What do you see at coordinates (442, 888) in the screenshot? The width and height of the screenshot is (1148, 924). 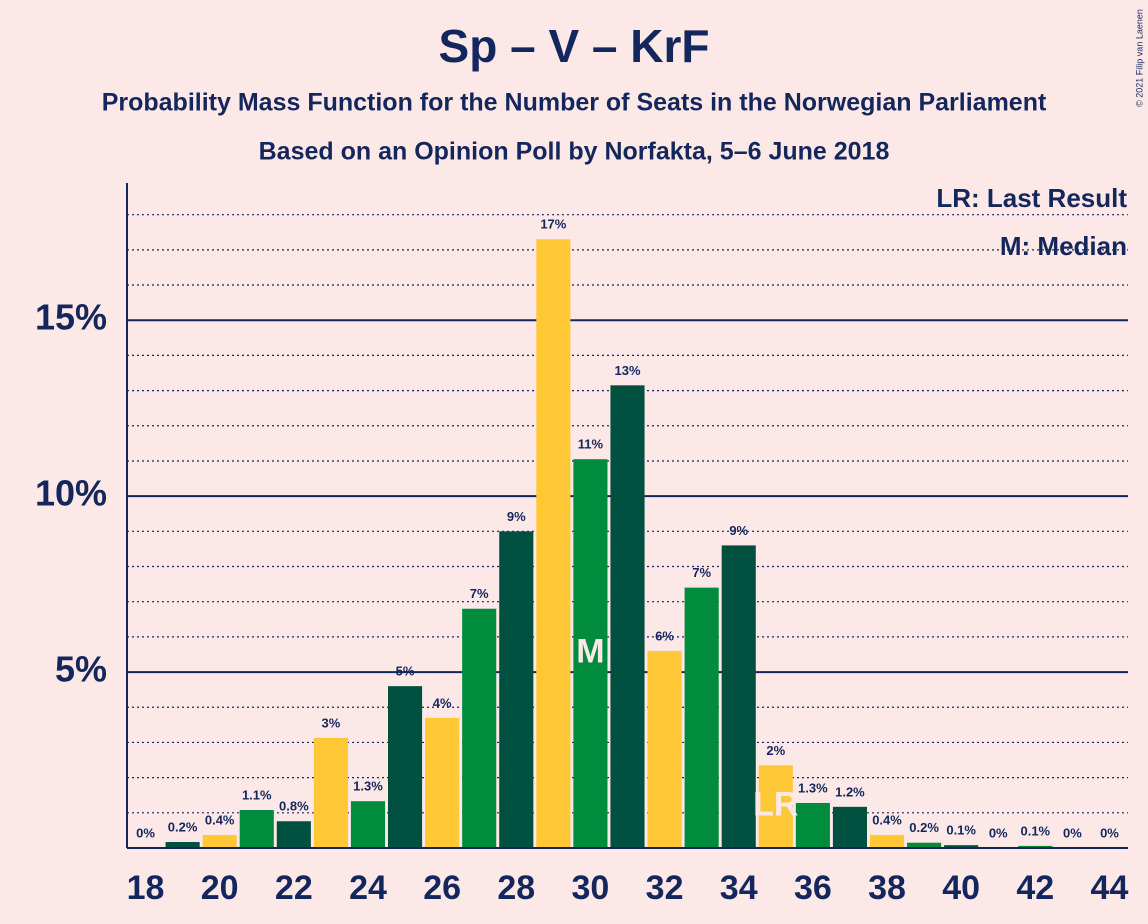 I see `x-tick-label: 26` at bounding box center [442, 888].